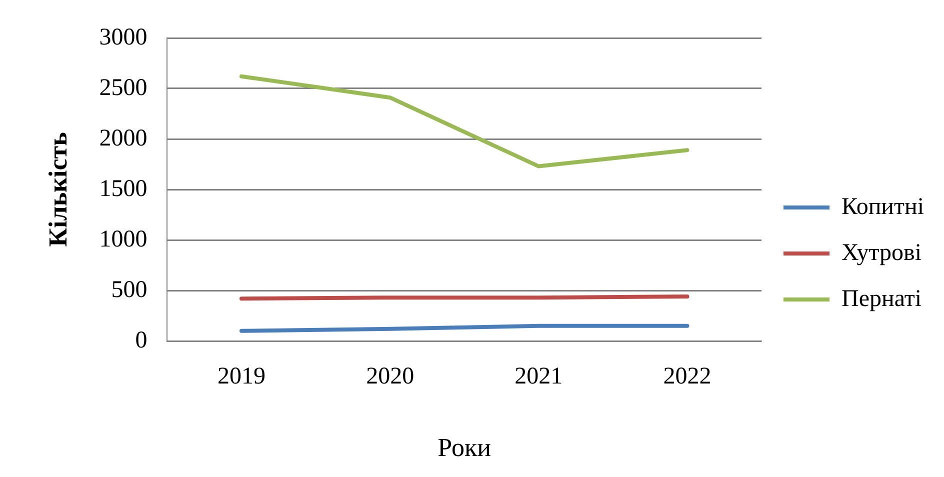  What do you see at coordinates (141, 340) in the screenshot?
I see `y-tick-label: 0` at bounding box center [141, 340].